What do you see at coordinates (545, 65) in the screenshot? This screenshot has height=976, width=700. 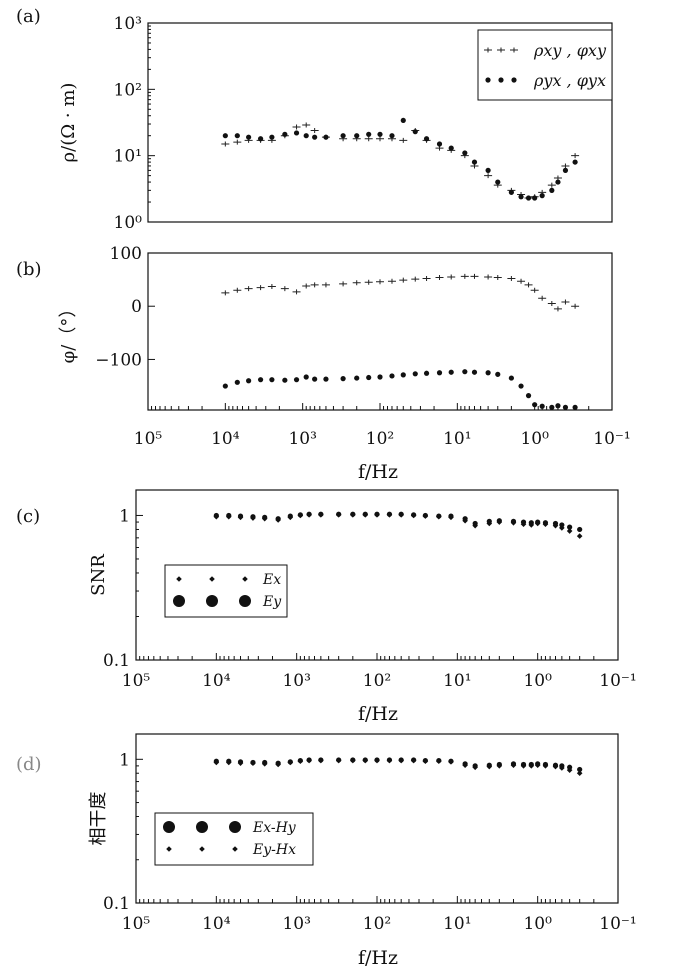 I see `panel-a-legend-box` at bounding box center [545, 65].